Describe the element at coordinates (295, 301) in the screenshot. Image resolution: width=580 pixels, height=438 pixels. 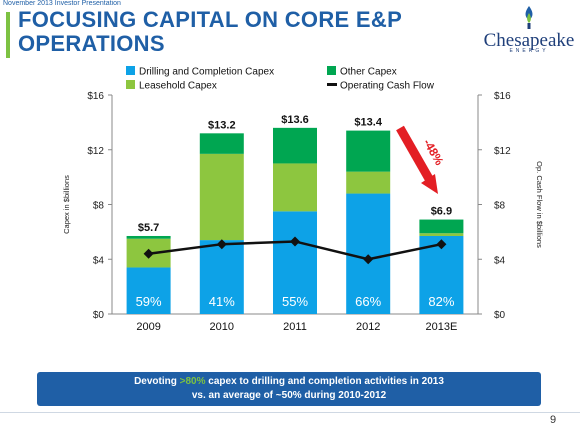
I see `bar-percent-label: 55%` at that location.